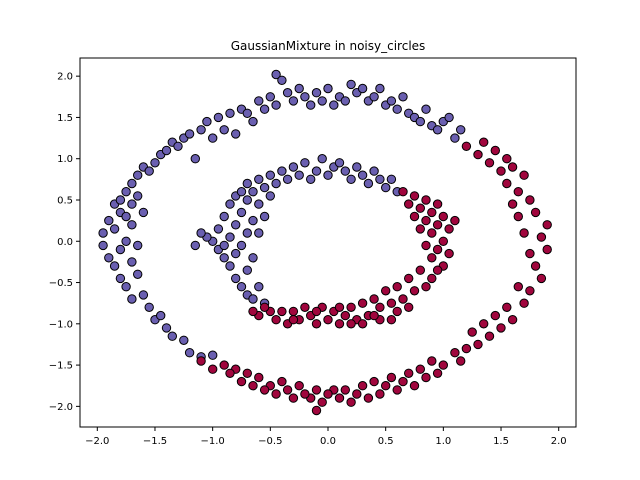 Image resolution: width=640 pixels, height=480 pixels. I want to click on x-tick-label: −2.0, so click(97, 441).